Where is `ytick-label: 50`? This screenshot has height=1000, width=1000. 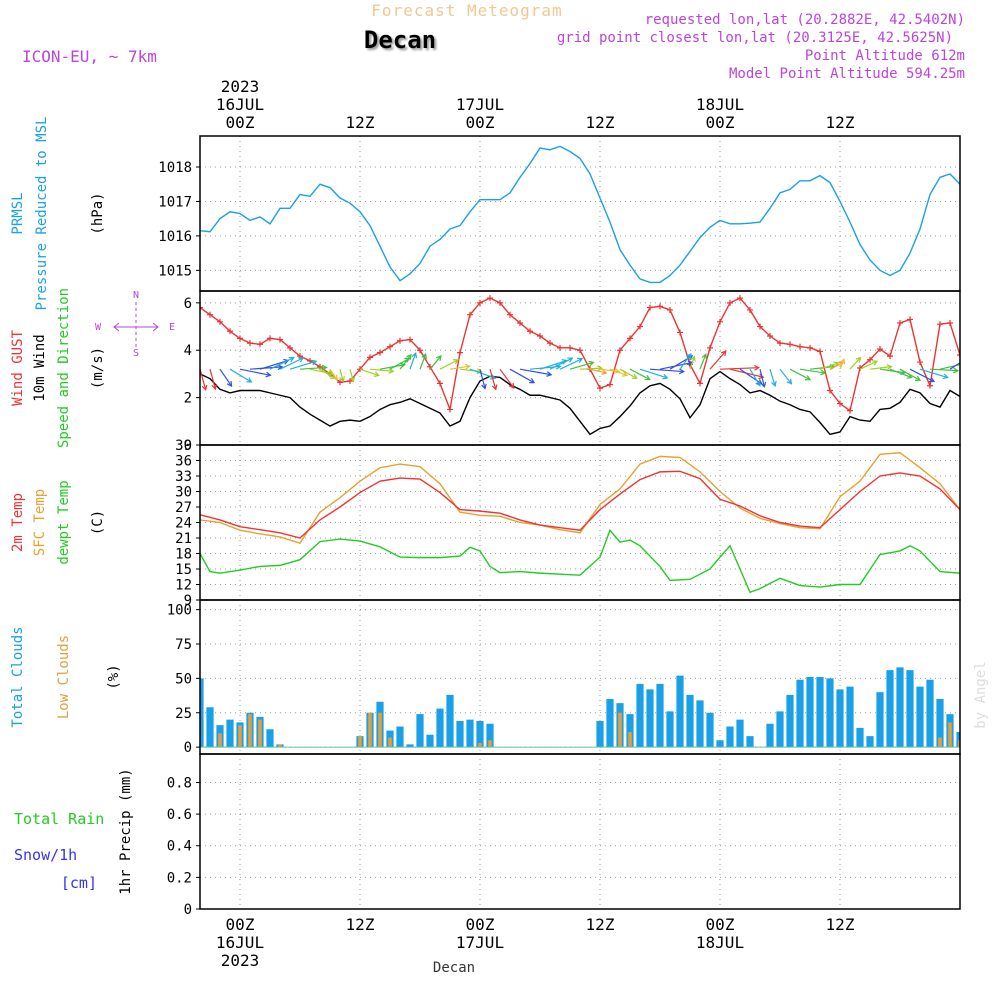 ytick-label: 50 is located at coordinates (183, 679).